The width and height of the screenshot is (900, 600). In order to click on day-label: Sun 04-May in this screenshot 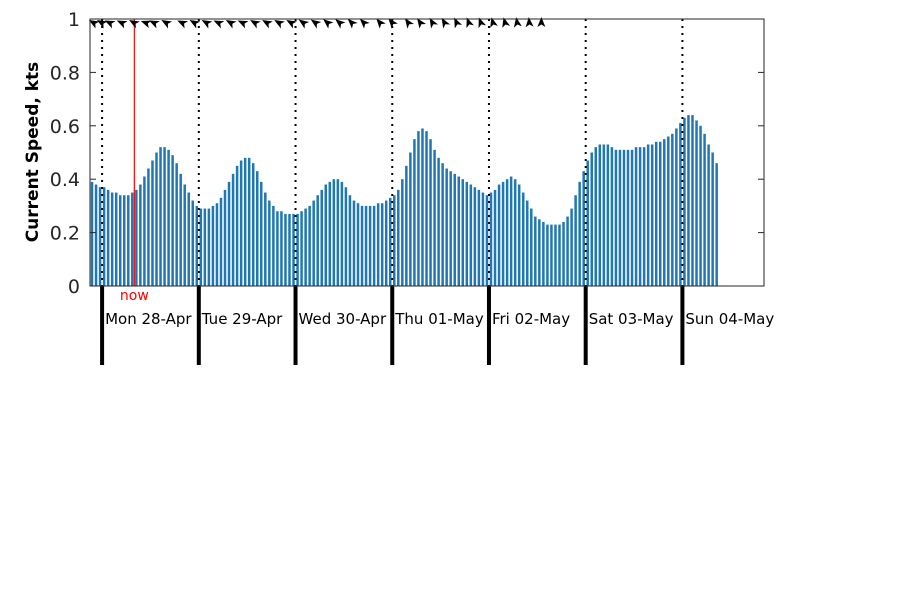, I will do `click(729, 319)`.